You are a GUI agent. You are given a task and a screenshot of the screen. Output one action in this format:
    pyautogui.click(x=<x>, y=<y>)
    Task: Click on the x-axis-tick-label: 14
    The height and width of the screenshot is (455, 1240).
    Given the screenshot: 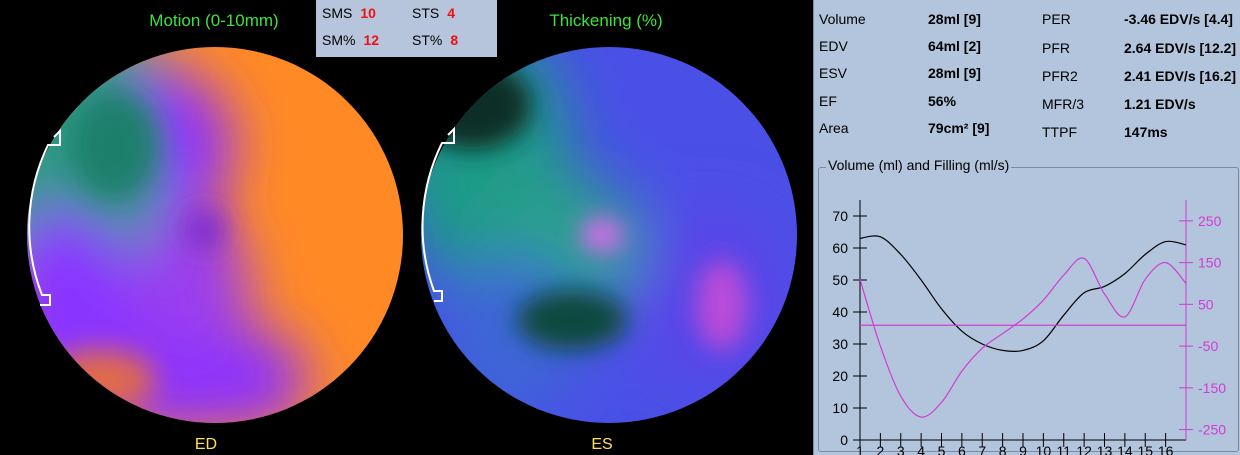 What is the action you would take?
    pyautogui.click(x=1125, y=449)
    